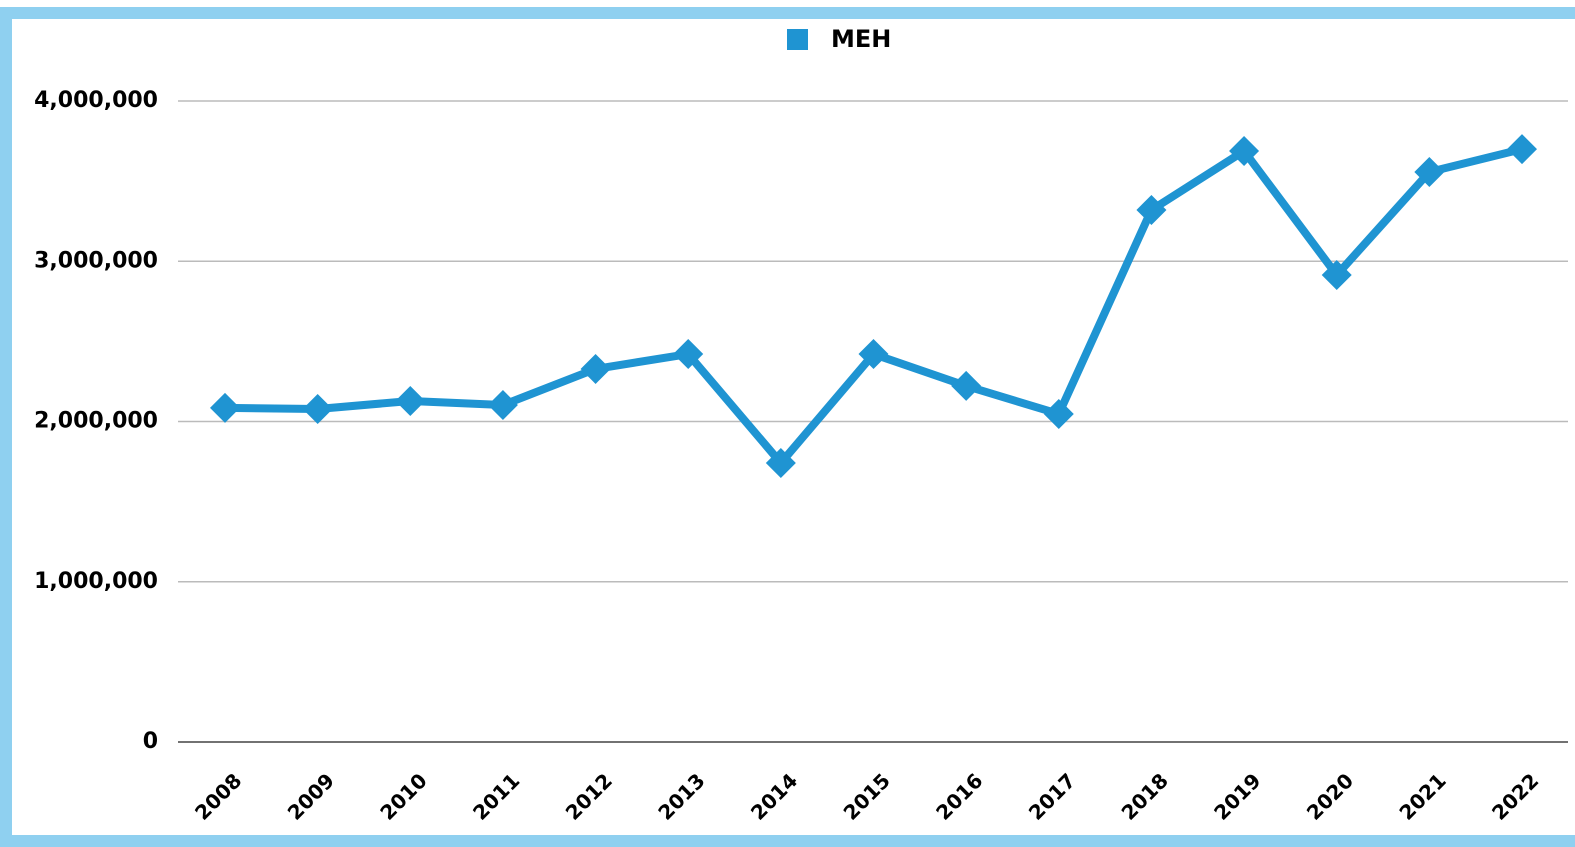 The image size is (1575, 847). Describe the element at coordinates (797, 39) in the screenshot. I see `legend-swatch` at that location.